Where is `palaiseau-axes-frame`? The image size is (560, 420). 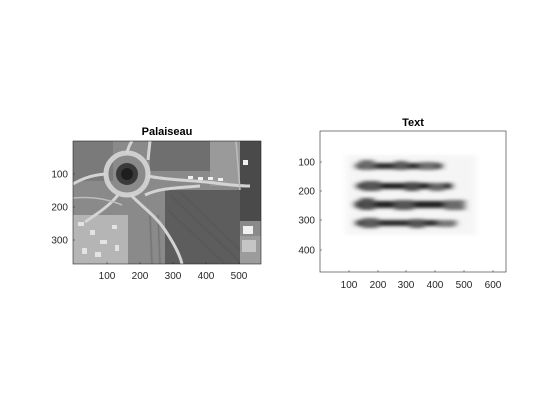 palaiseau-axes-frame is located at coordinates (167, 202).